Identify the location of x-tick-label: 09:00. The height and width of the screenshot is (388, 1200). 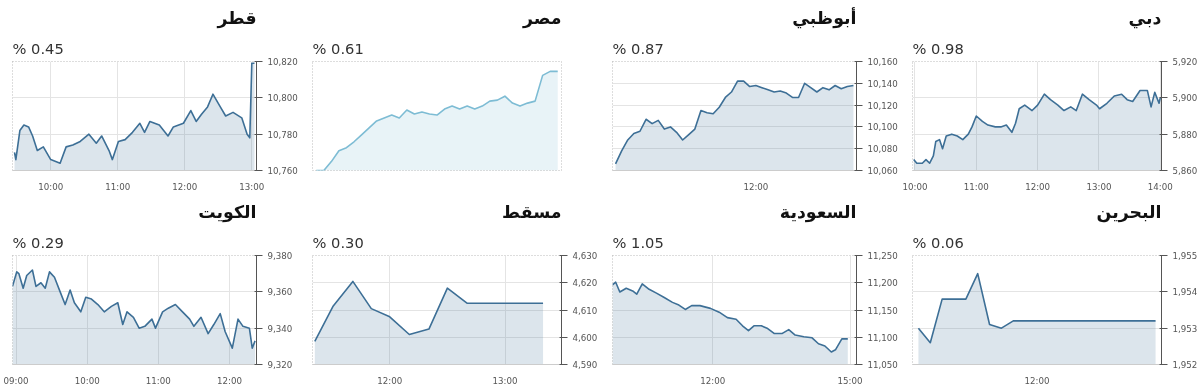
(16, 380).